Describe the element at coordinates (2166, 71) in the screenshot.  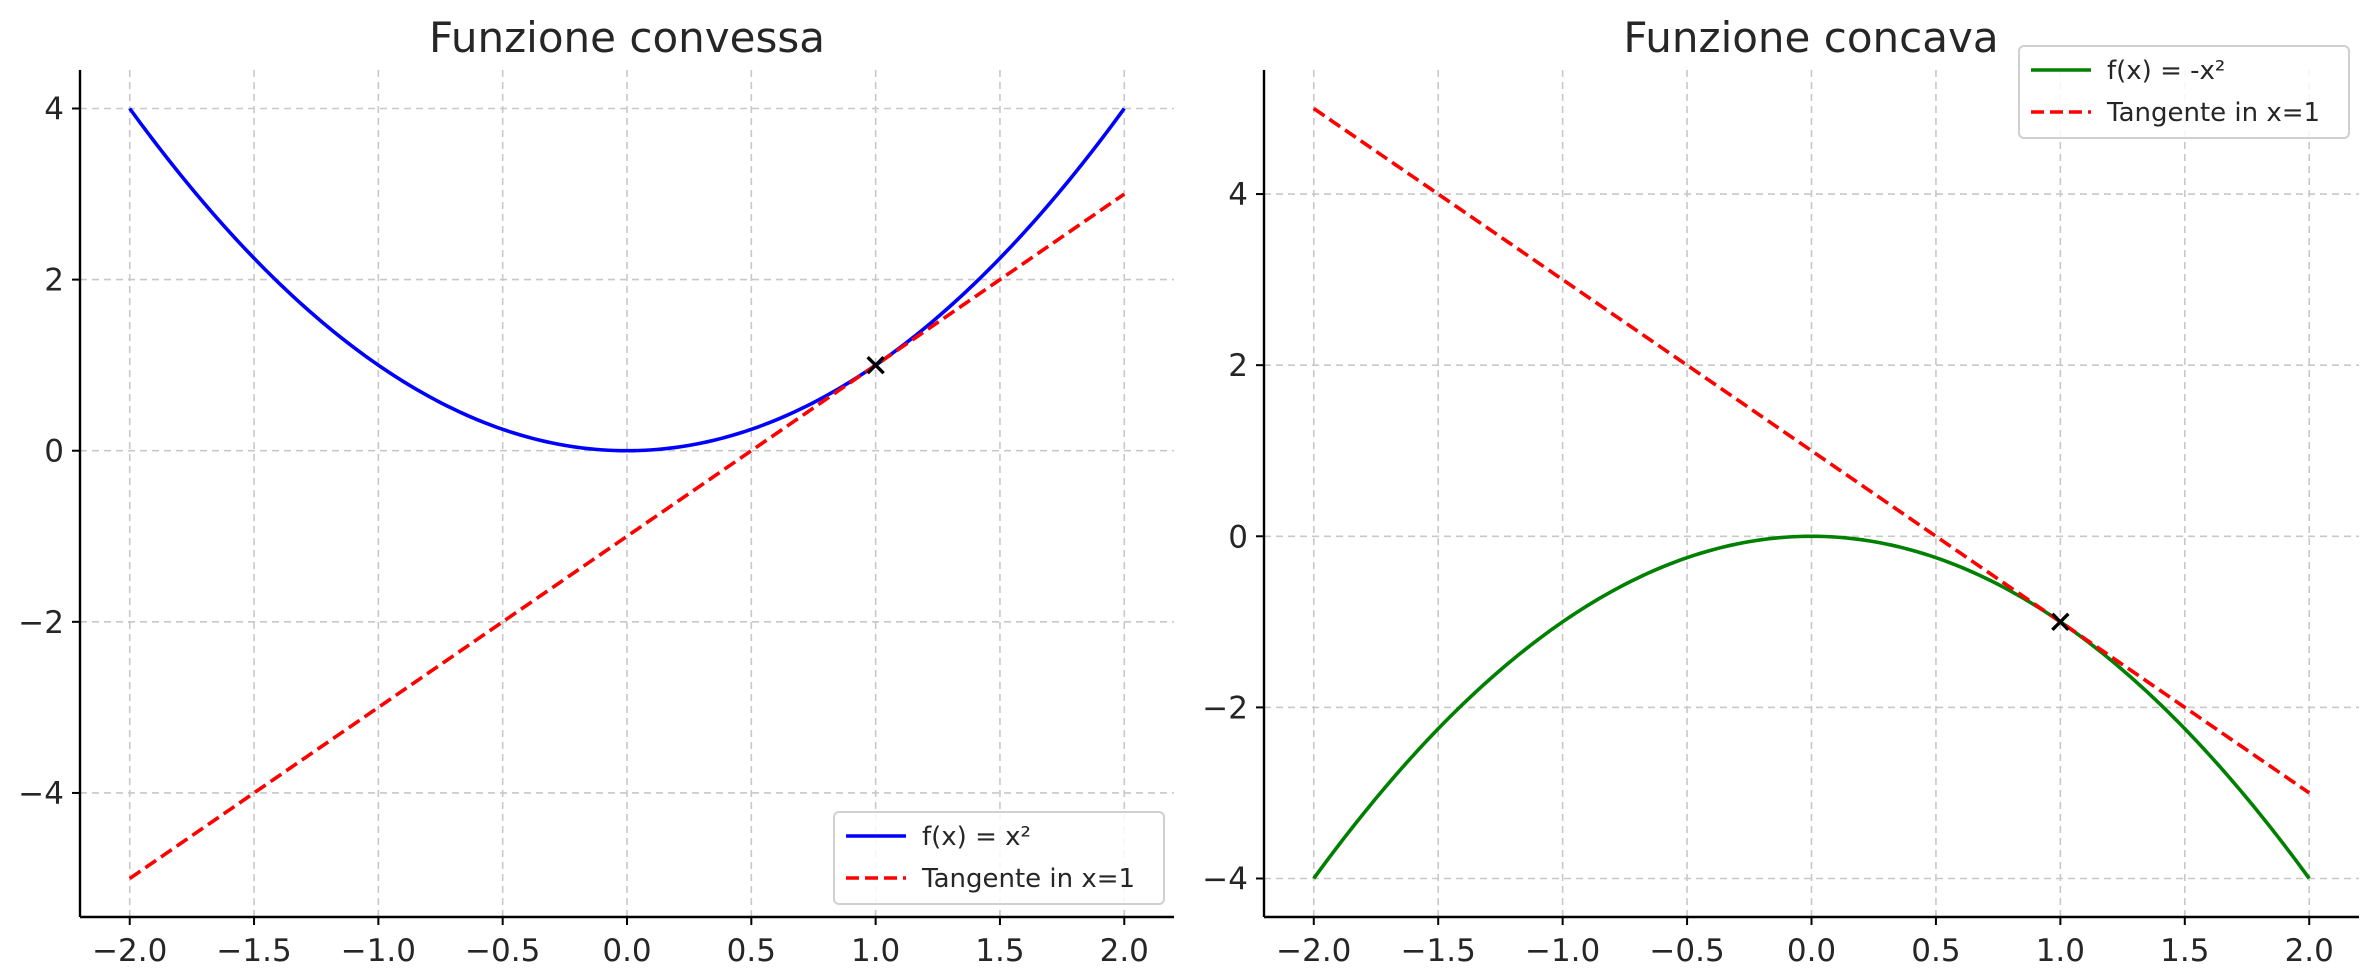
I see `legend-label: f(x) = -x²` at that location.